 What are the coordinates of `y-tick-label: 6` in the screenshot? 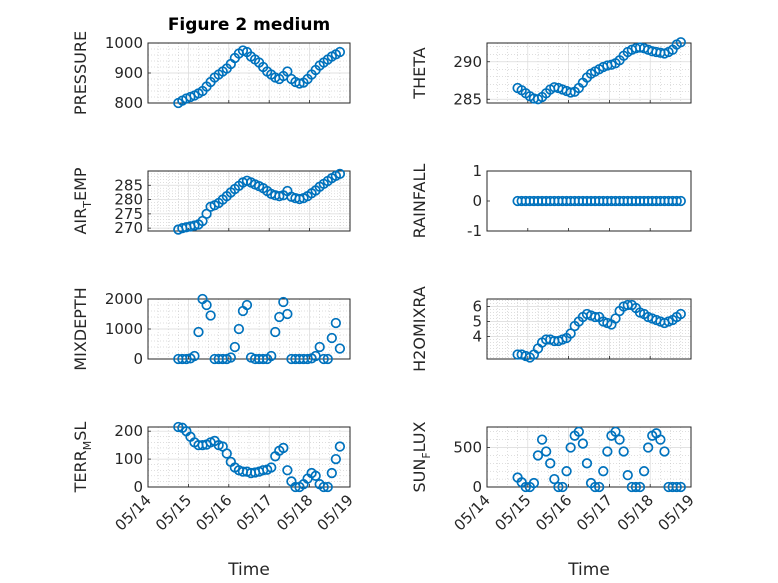 It's located at (477, 307).